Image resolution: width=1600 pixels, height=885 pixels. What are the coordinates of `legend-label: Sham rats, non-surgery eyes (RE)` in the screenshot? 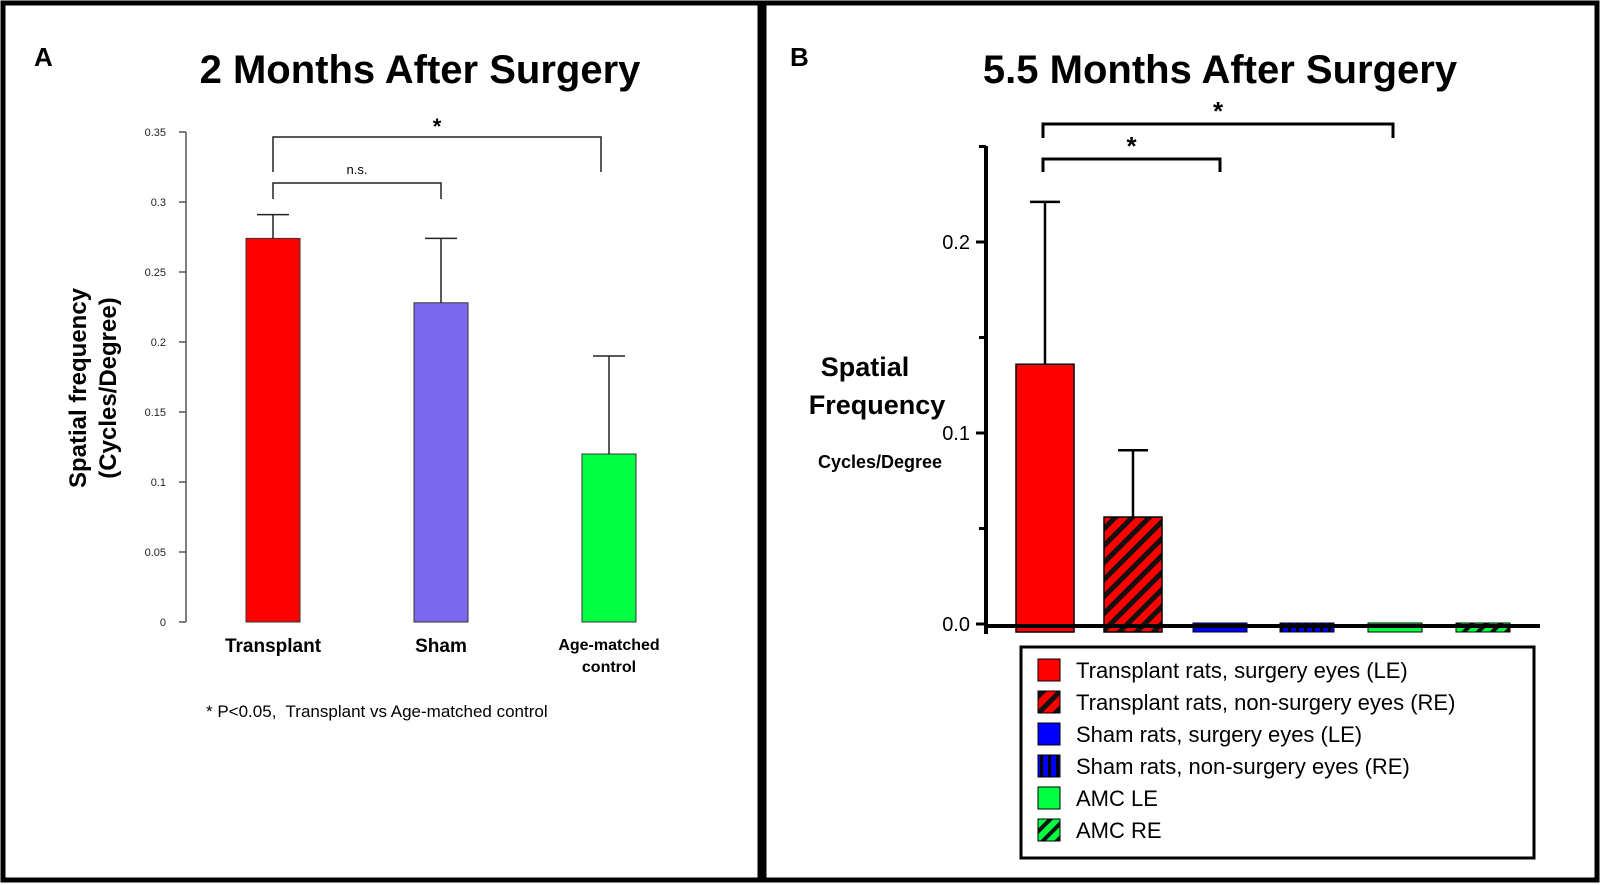 It's located at (1243, 766).